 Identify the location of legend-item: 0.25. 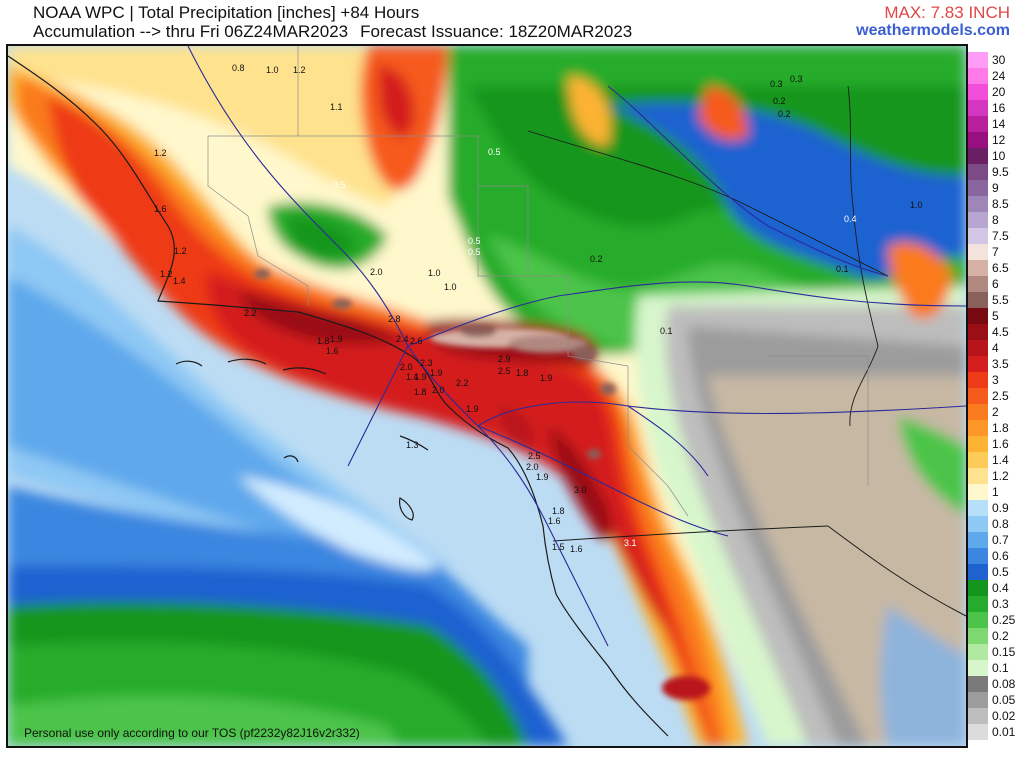
(996, 620).